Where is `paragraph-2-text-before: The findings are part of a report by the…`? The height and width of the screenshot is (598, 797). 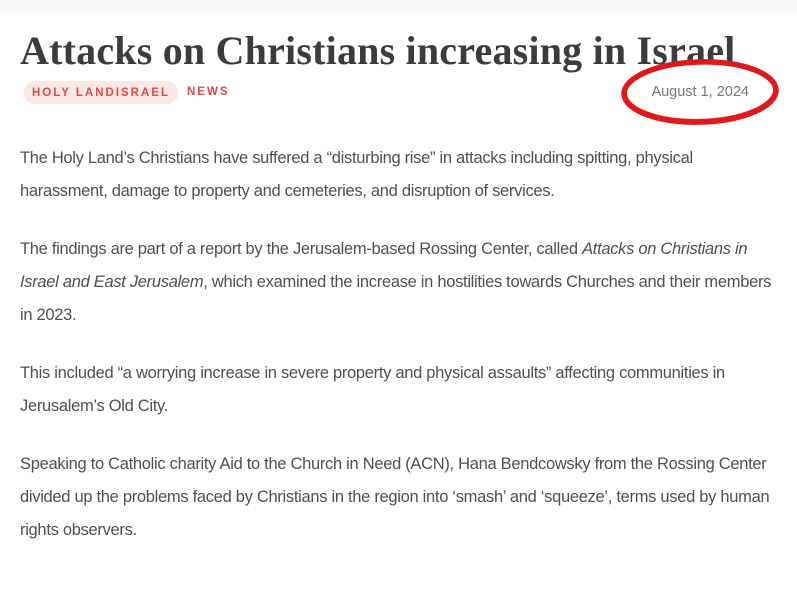
paragraph-2-text-before: The findings are part of a report by the… is located at coordinates (301, 249).